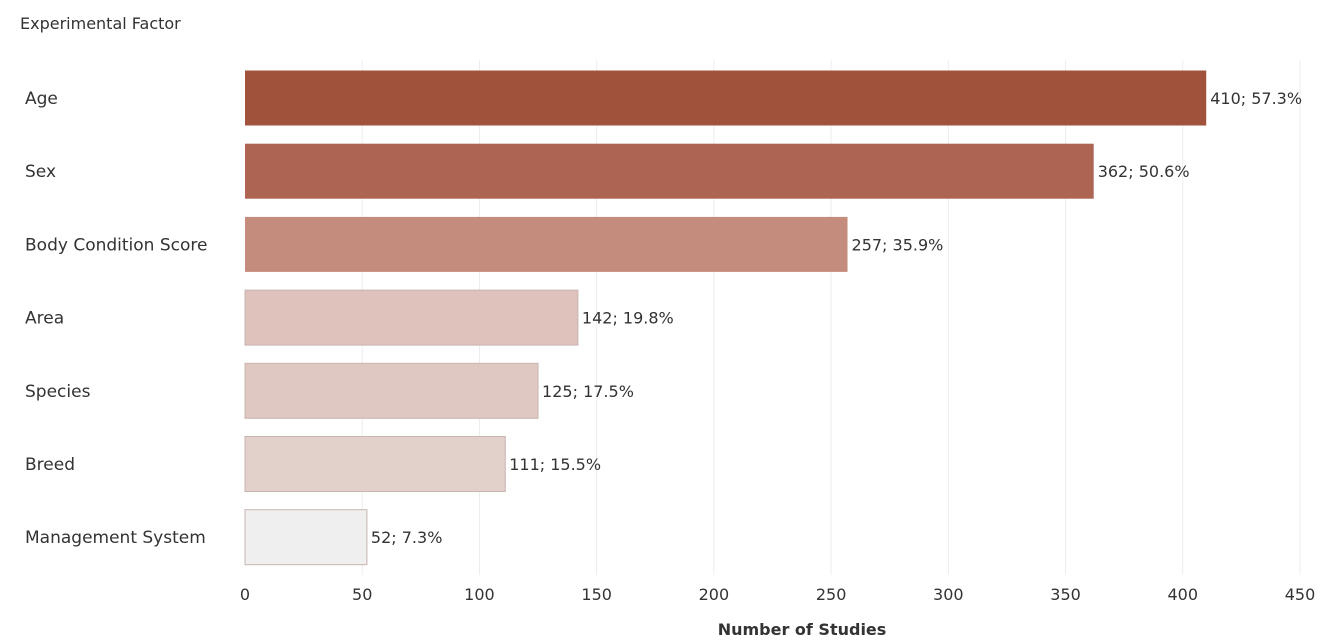 The height and width of the screenshot is (641, 1325). What do you see at coordinates (1183, 594) in the screenshot?
I see `x-tick-label-400: 400` at bounding box center [1183, 594].